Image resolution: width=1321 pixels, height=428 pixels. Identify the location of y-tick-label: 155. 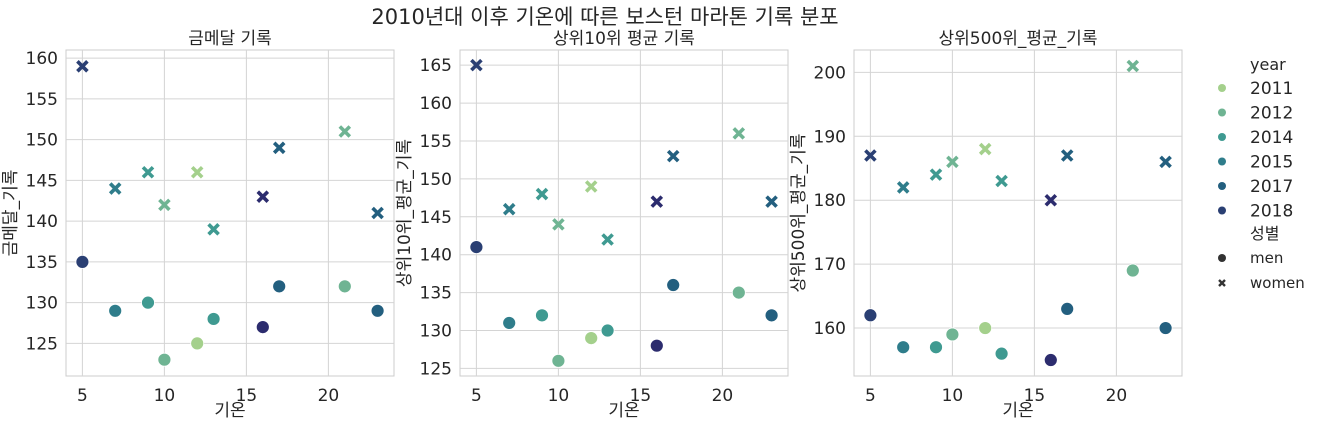
(42, 100).